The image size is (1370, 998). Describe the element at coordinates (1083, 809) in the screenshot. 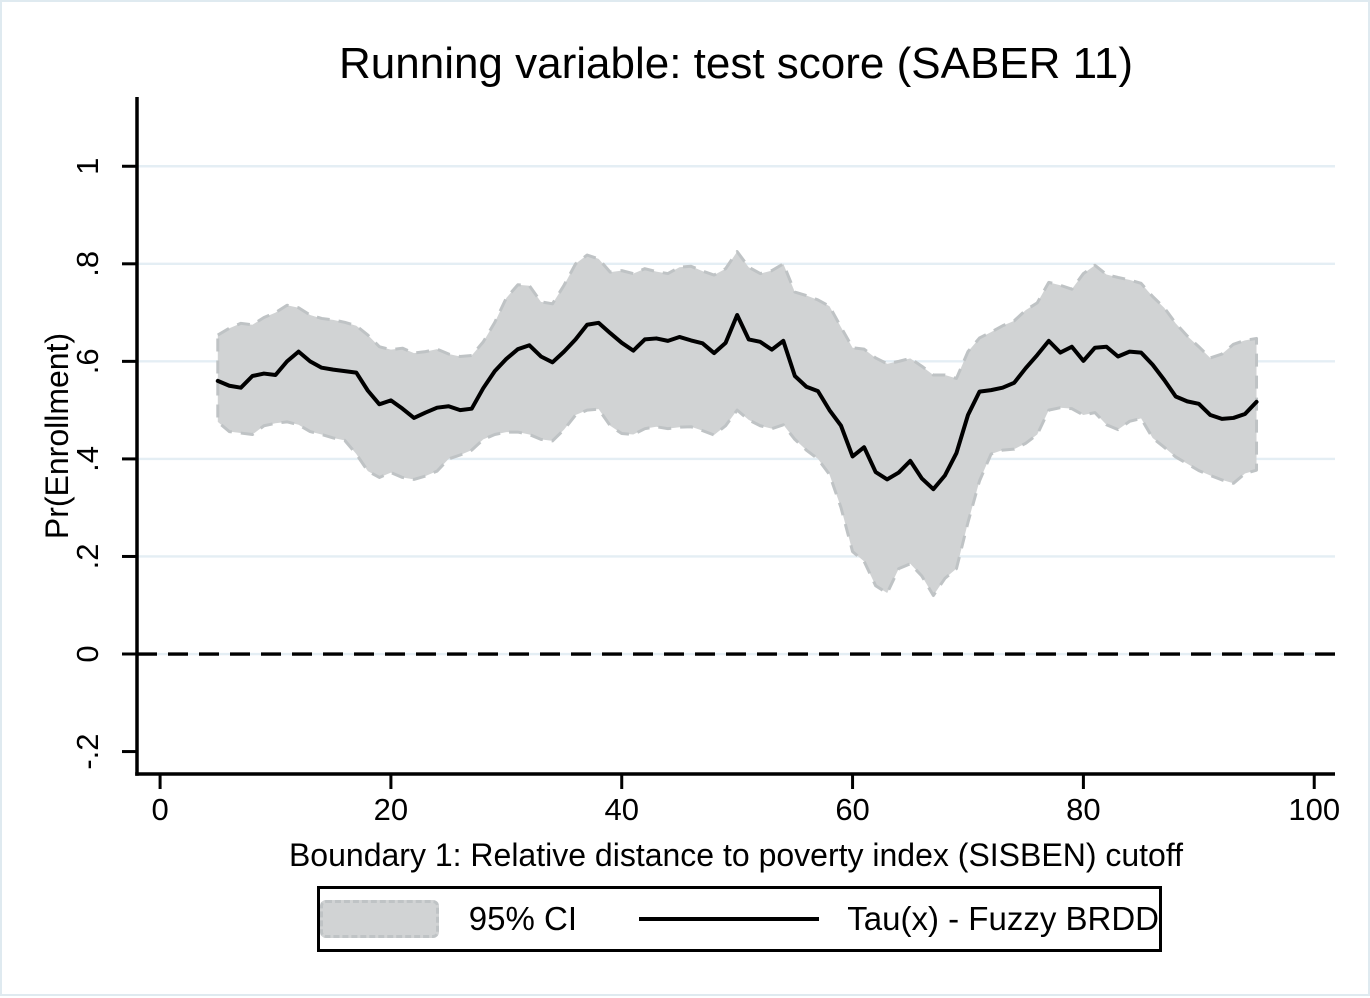

I see `x-tick-label: 80` at that location.